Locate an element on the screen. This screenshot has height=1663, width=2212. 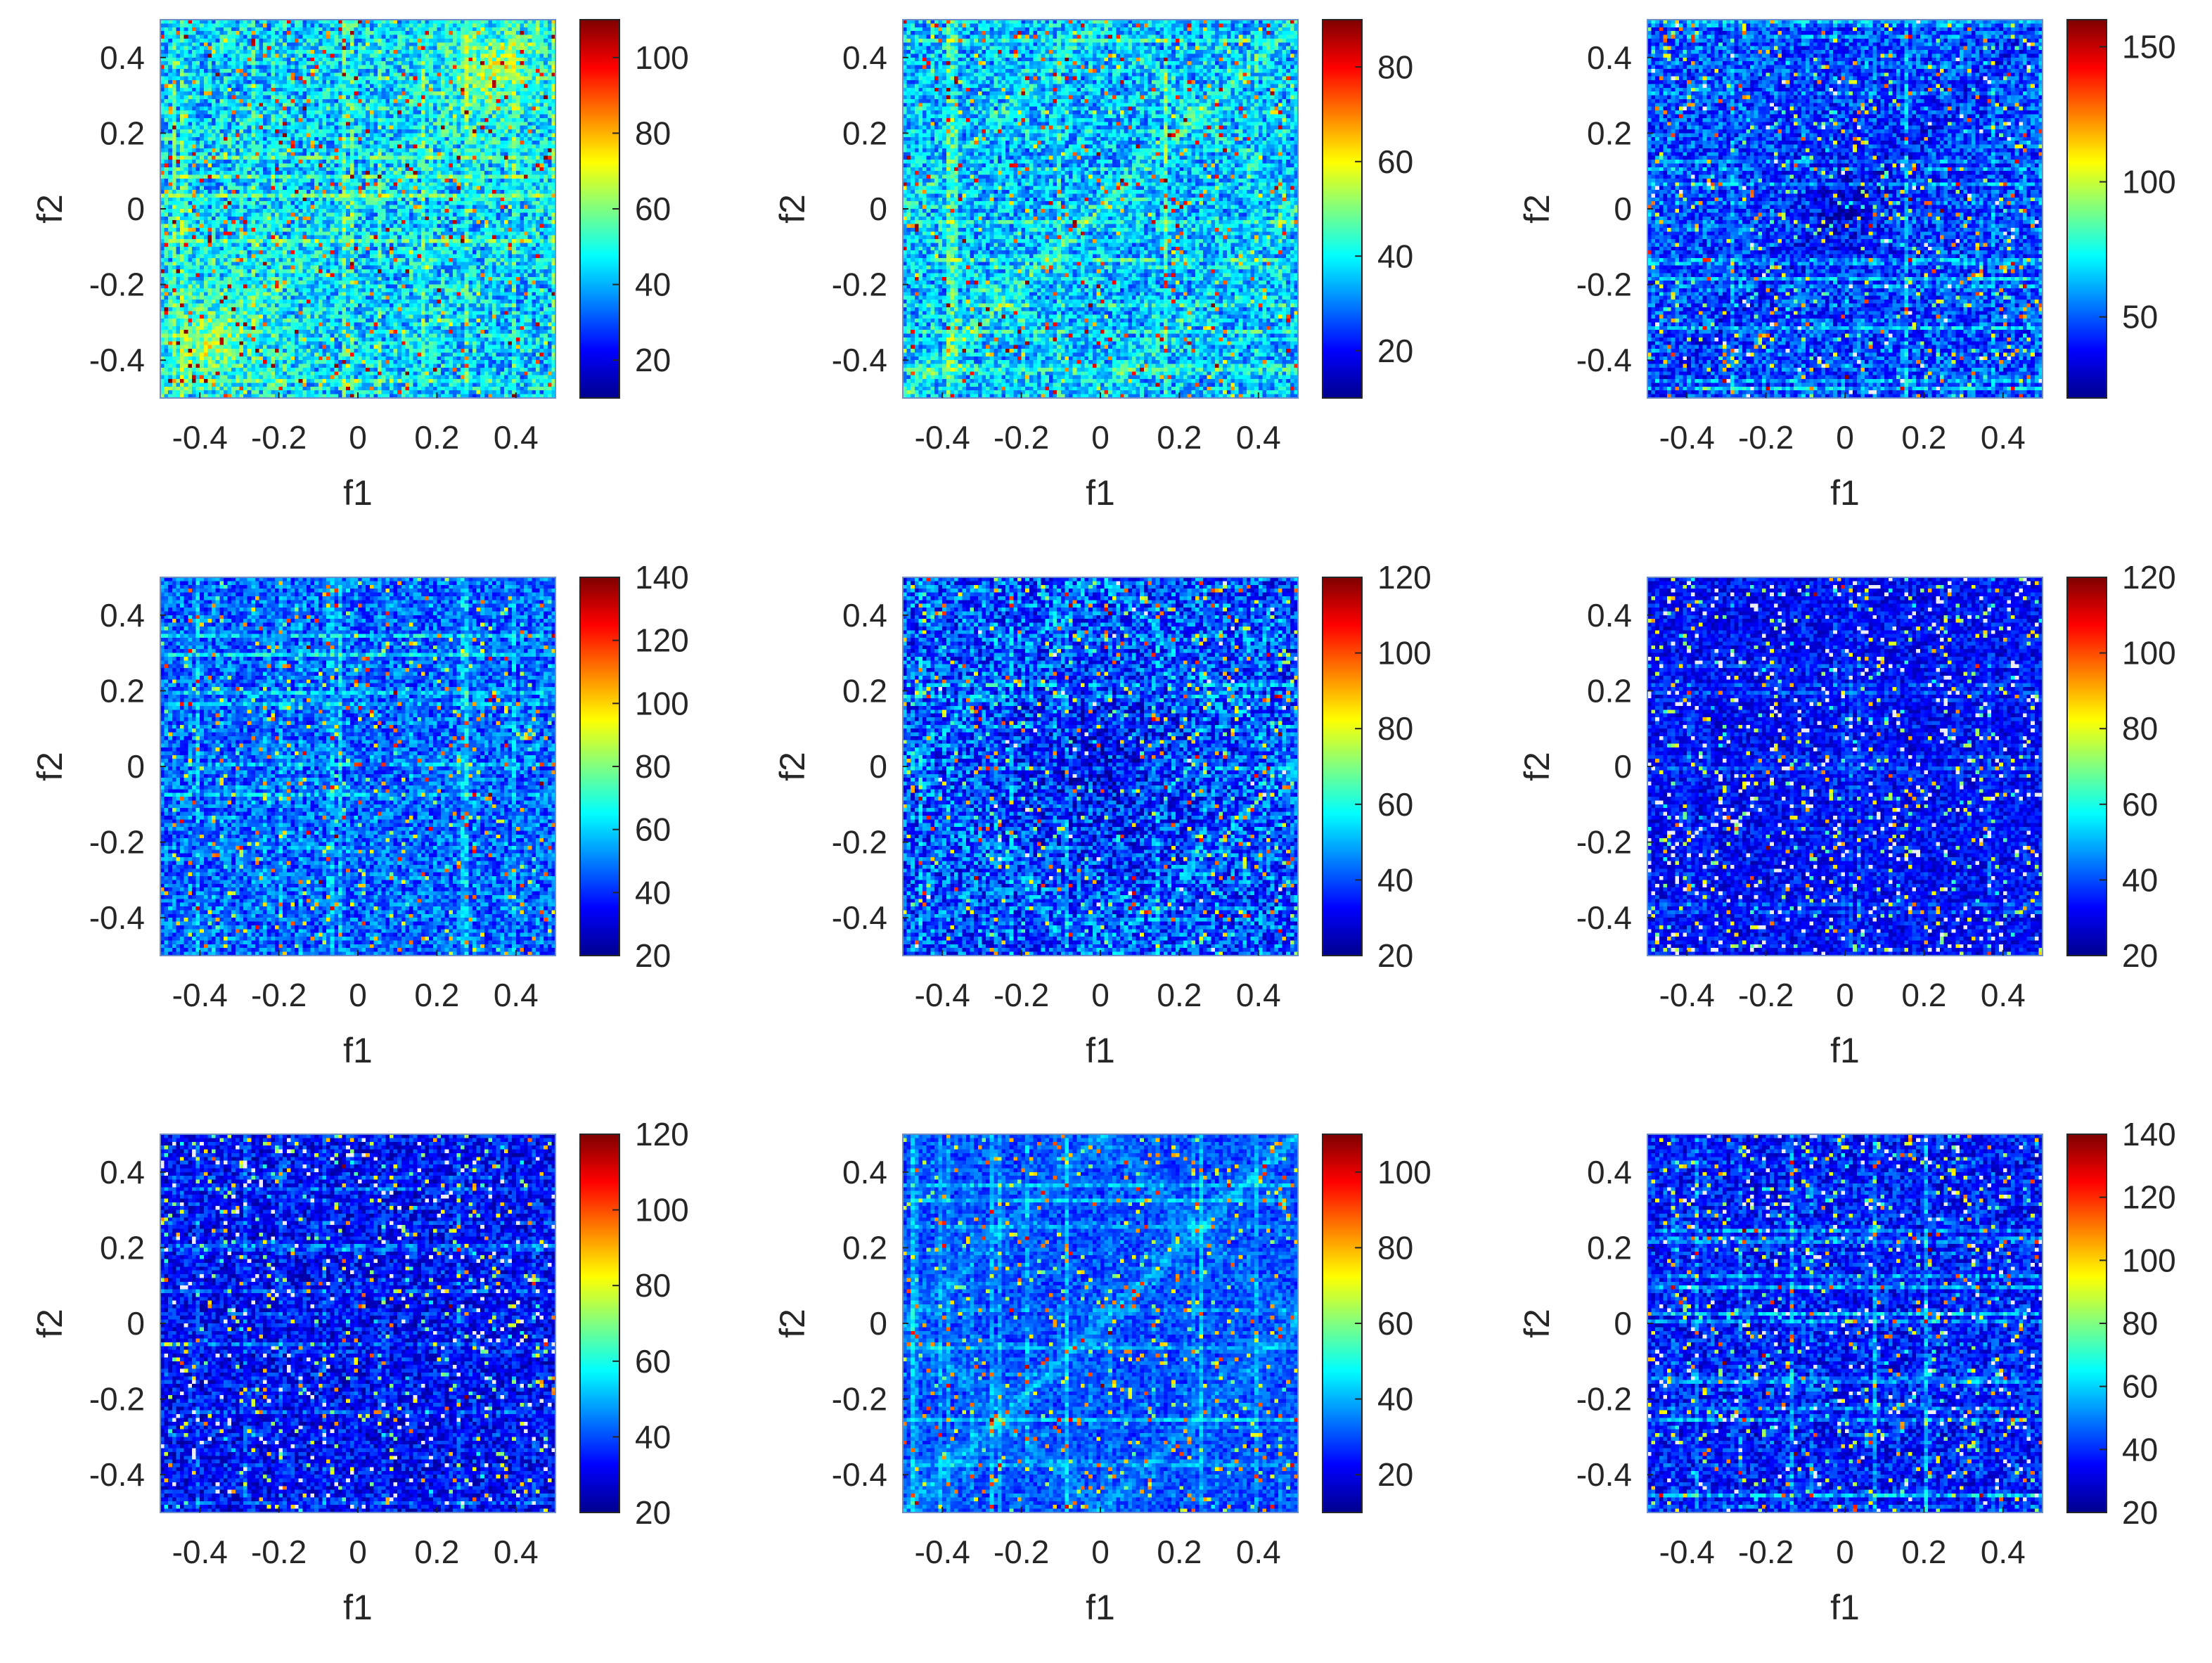
colorbar-tick-label: 120 is located at coordinates (1404, 577).